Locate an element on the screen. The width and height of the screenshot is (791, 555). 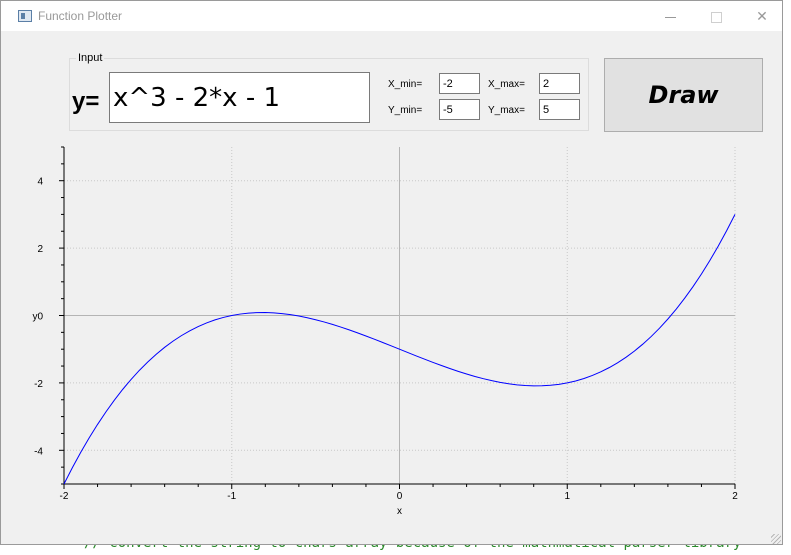
draw-button: Draw is located at coordinates (683, 95).